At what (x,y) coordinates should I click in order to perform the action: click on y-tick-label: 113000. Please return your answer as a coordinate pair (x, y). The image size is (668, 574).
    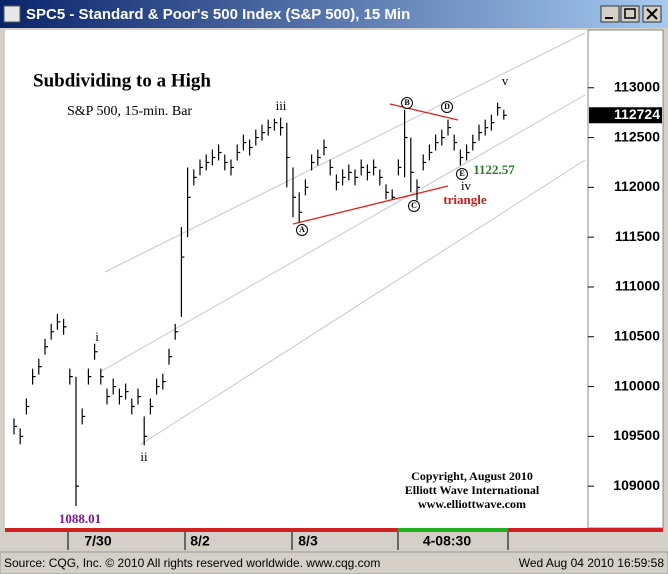
    Looking at the image, I should click on (637, 86).